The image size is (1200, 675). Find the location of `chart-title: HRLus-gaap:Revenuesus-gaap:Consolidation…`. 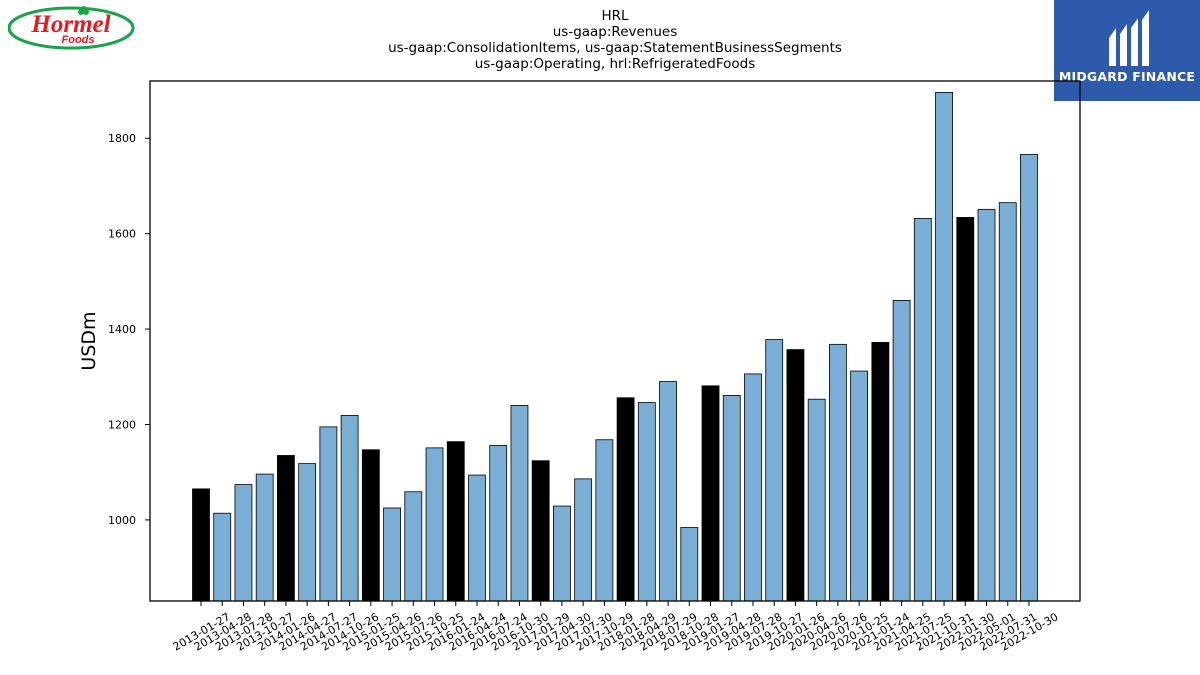

chart-title: HRLus-gaap:Revenuesus-gaap:Consolidation… is located at coordinates (615, 40).